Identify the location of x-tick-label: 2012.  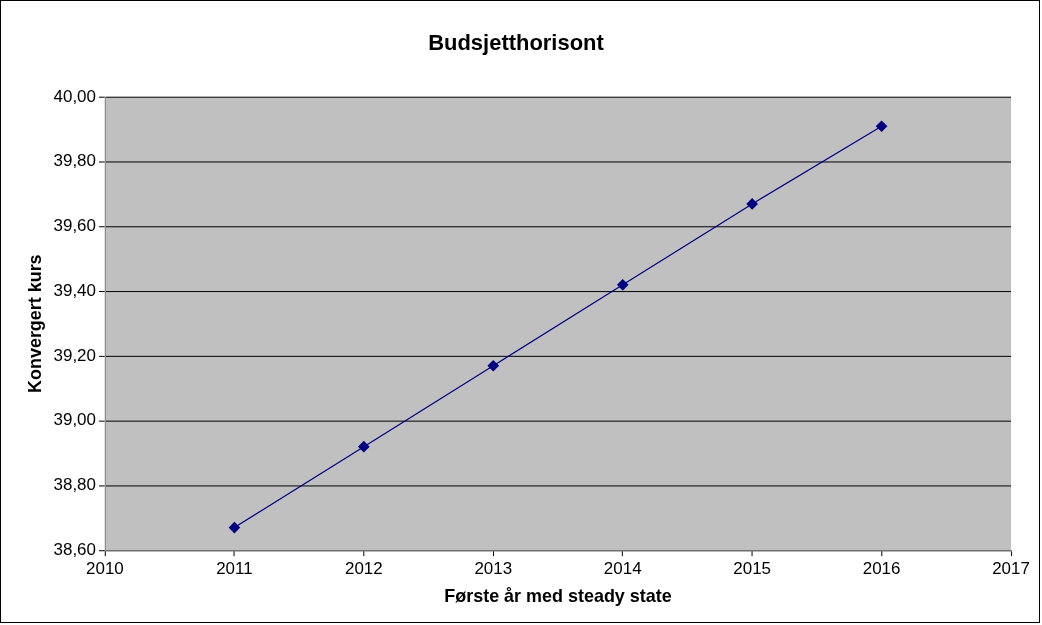
(363, 569).